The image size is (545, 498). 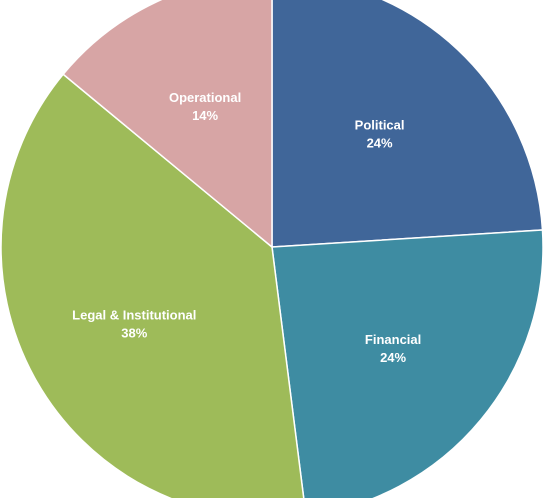 I want to click on slice-label-political: Political 24%, so click(x=380, y=133).